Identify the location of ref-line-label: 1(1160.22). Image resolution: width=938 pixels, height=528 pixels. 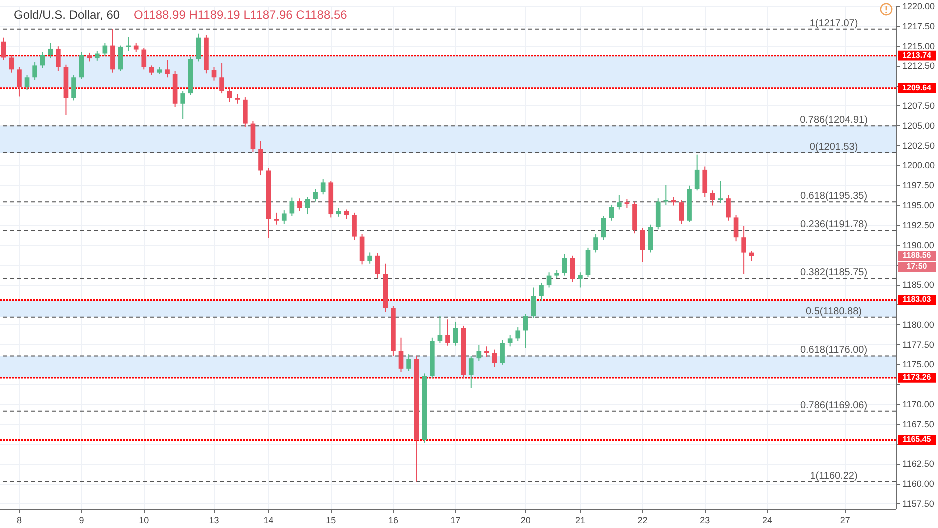
(834, 476).